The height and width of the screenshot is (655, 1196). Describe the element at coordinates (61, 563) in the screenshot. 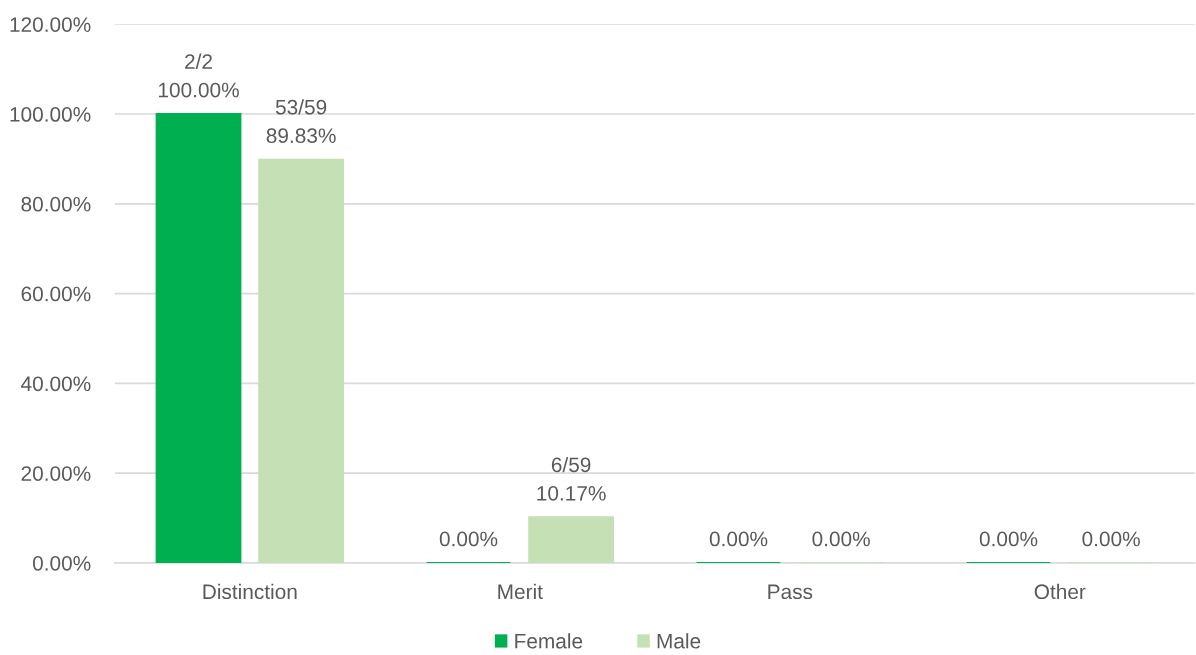

I see `y-tick-label: 0.00%` at that location.